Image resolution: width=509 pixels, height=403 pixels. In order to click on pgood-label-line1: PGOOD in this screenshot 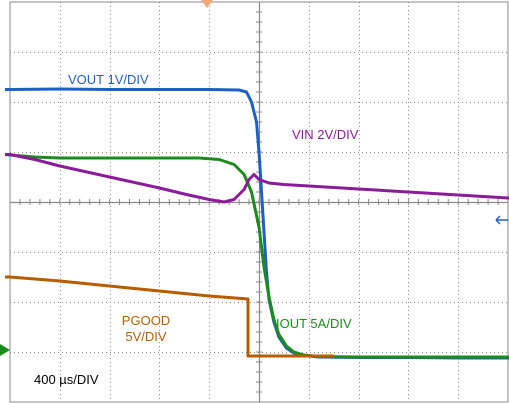, I will do `click(146, 320)`.